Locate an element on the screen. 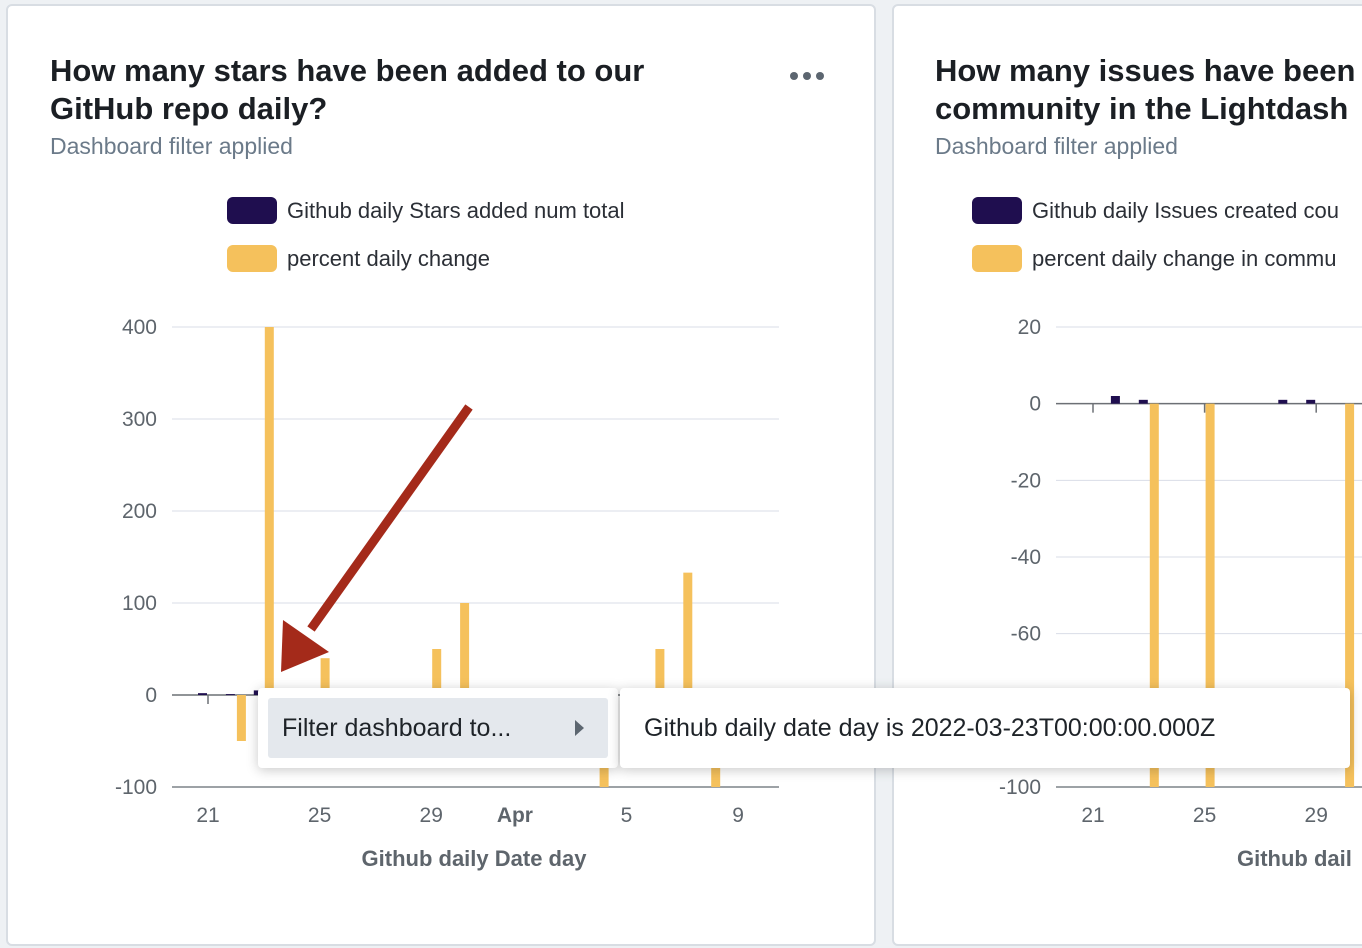 This screenshot has width=1362, height=948. y-tick-label: -40 is located at coordinates (1026, 557).